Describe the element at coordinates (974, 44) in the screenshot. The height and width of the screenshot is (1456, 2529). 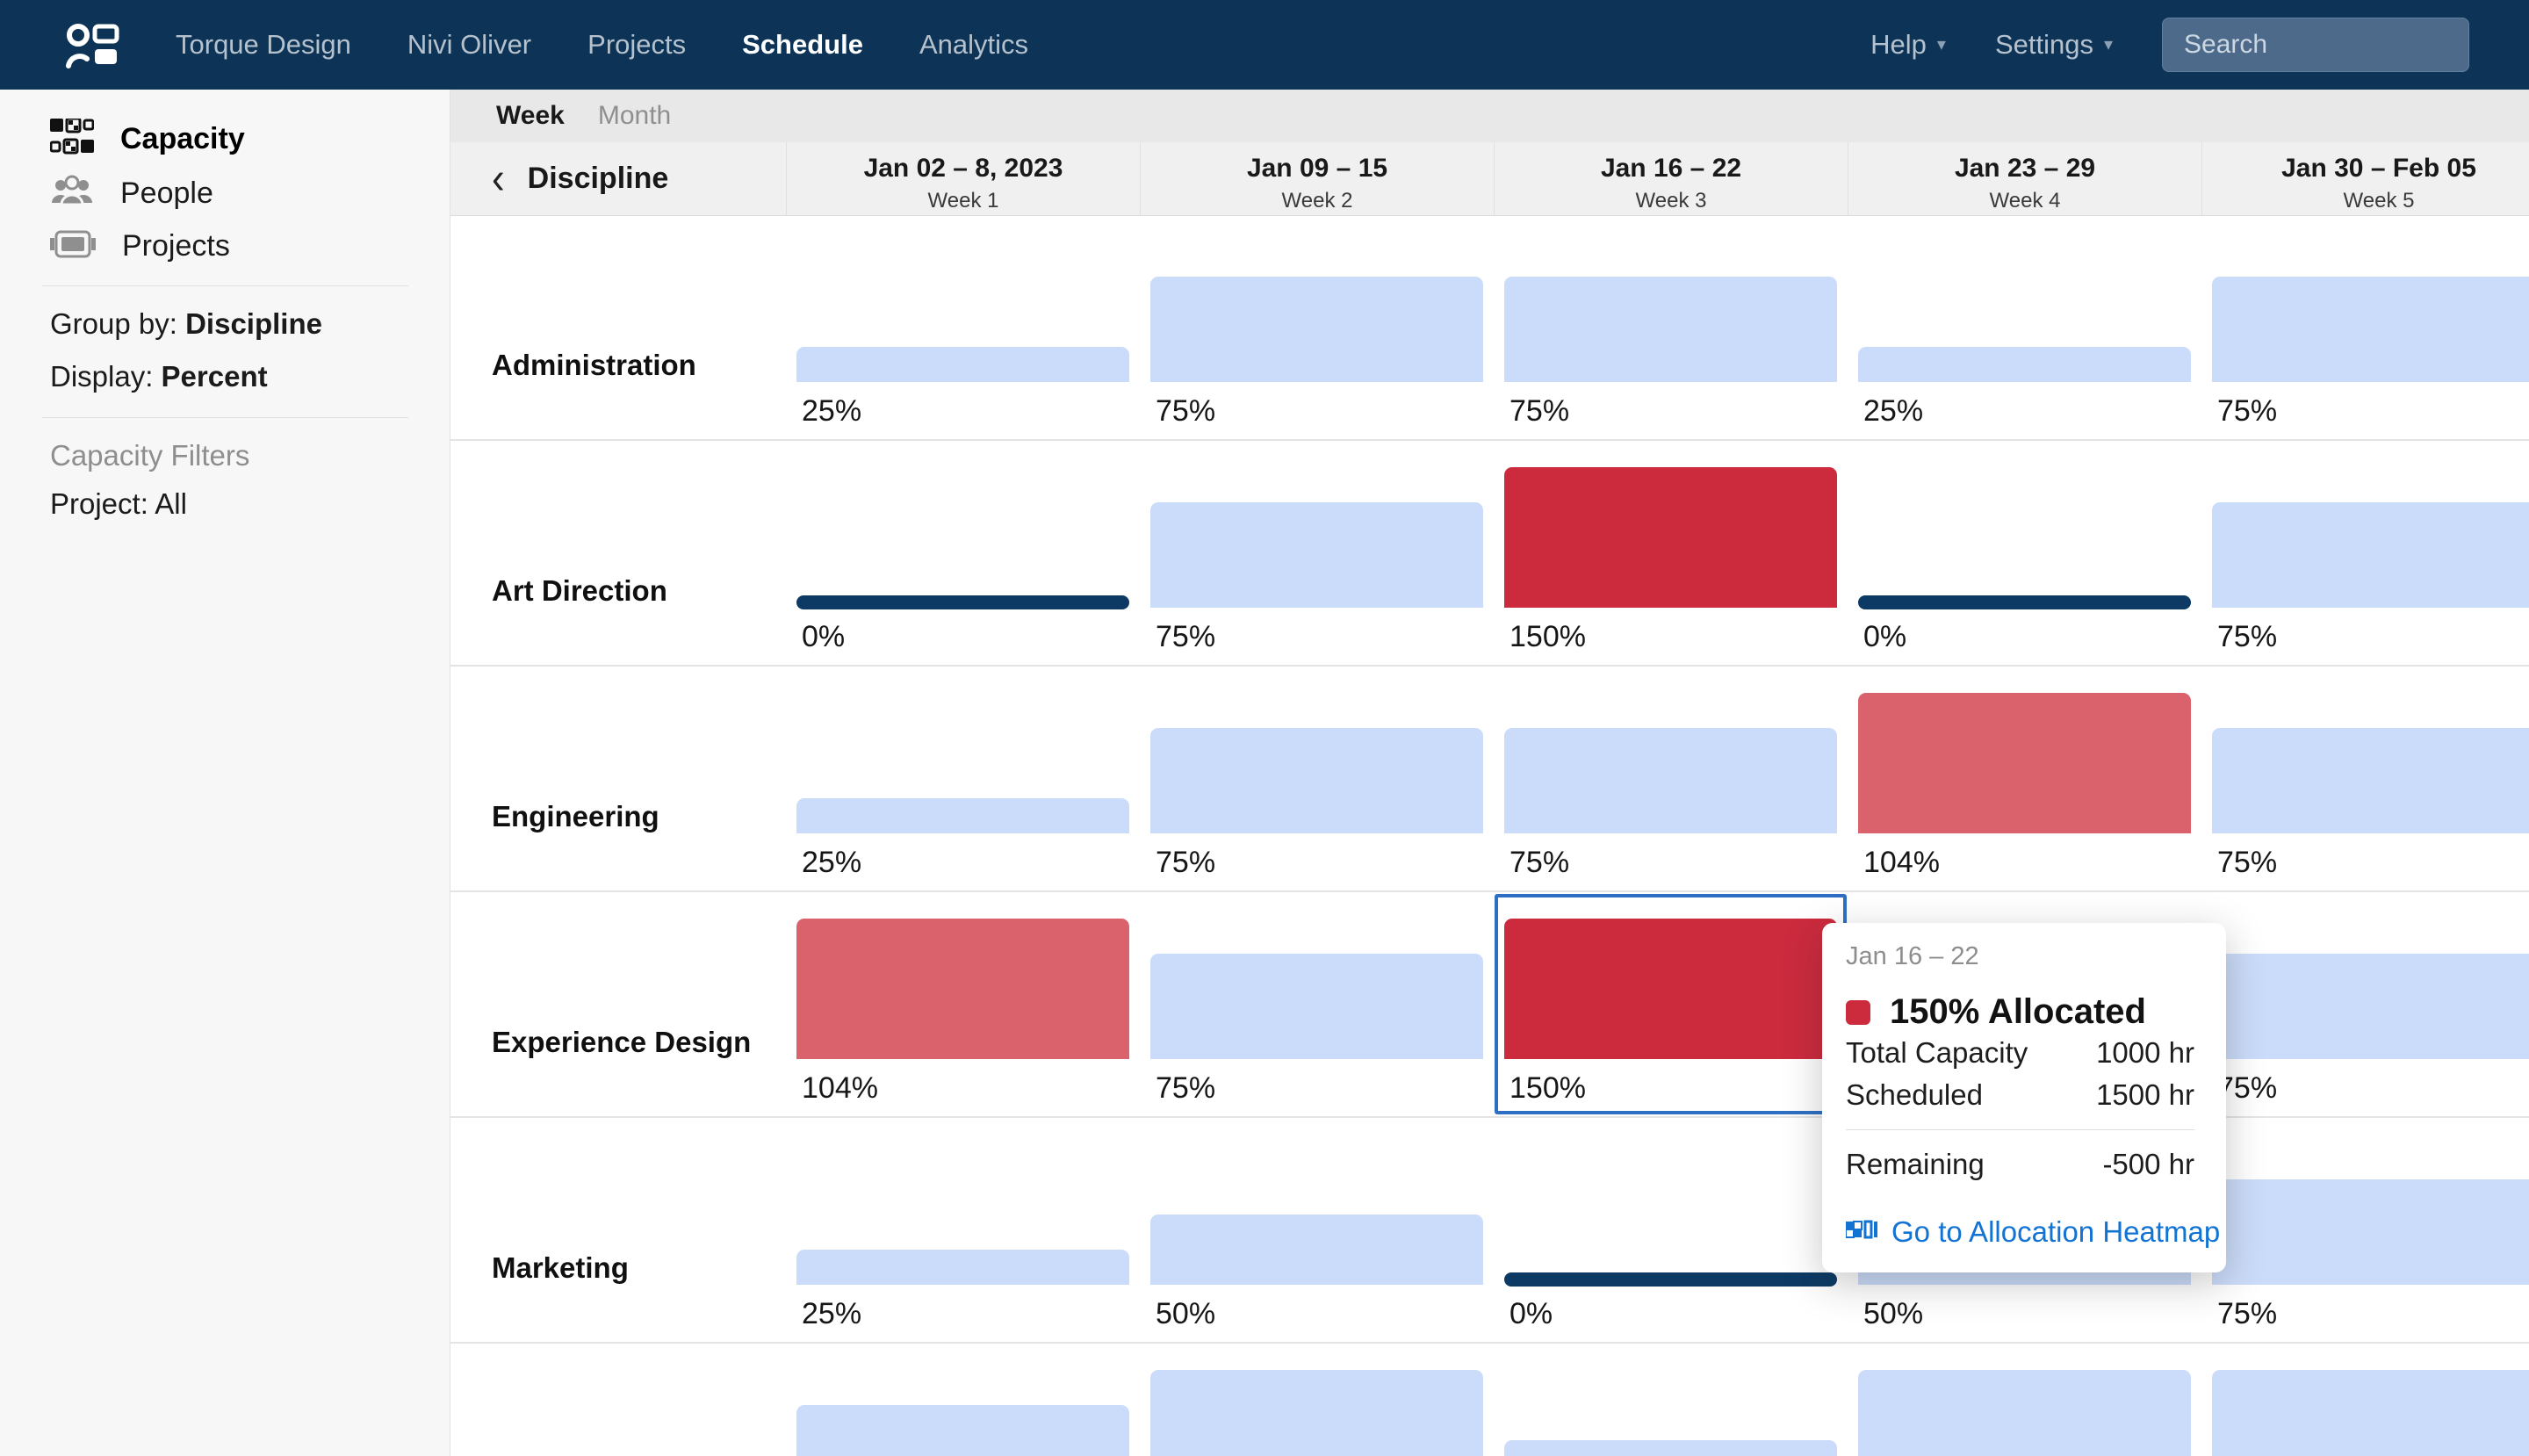
I see `nav-item-analytics: Analytics` at that location.